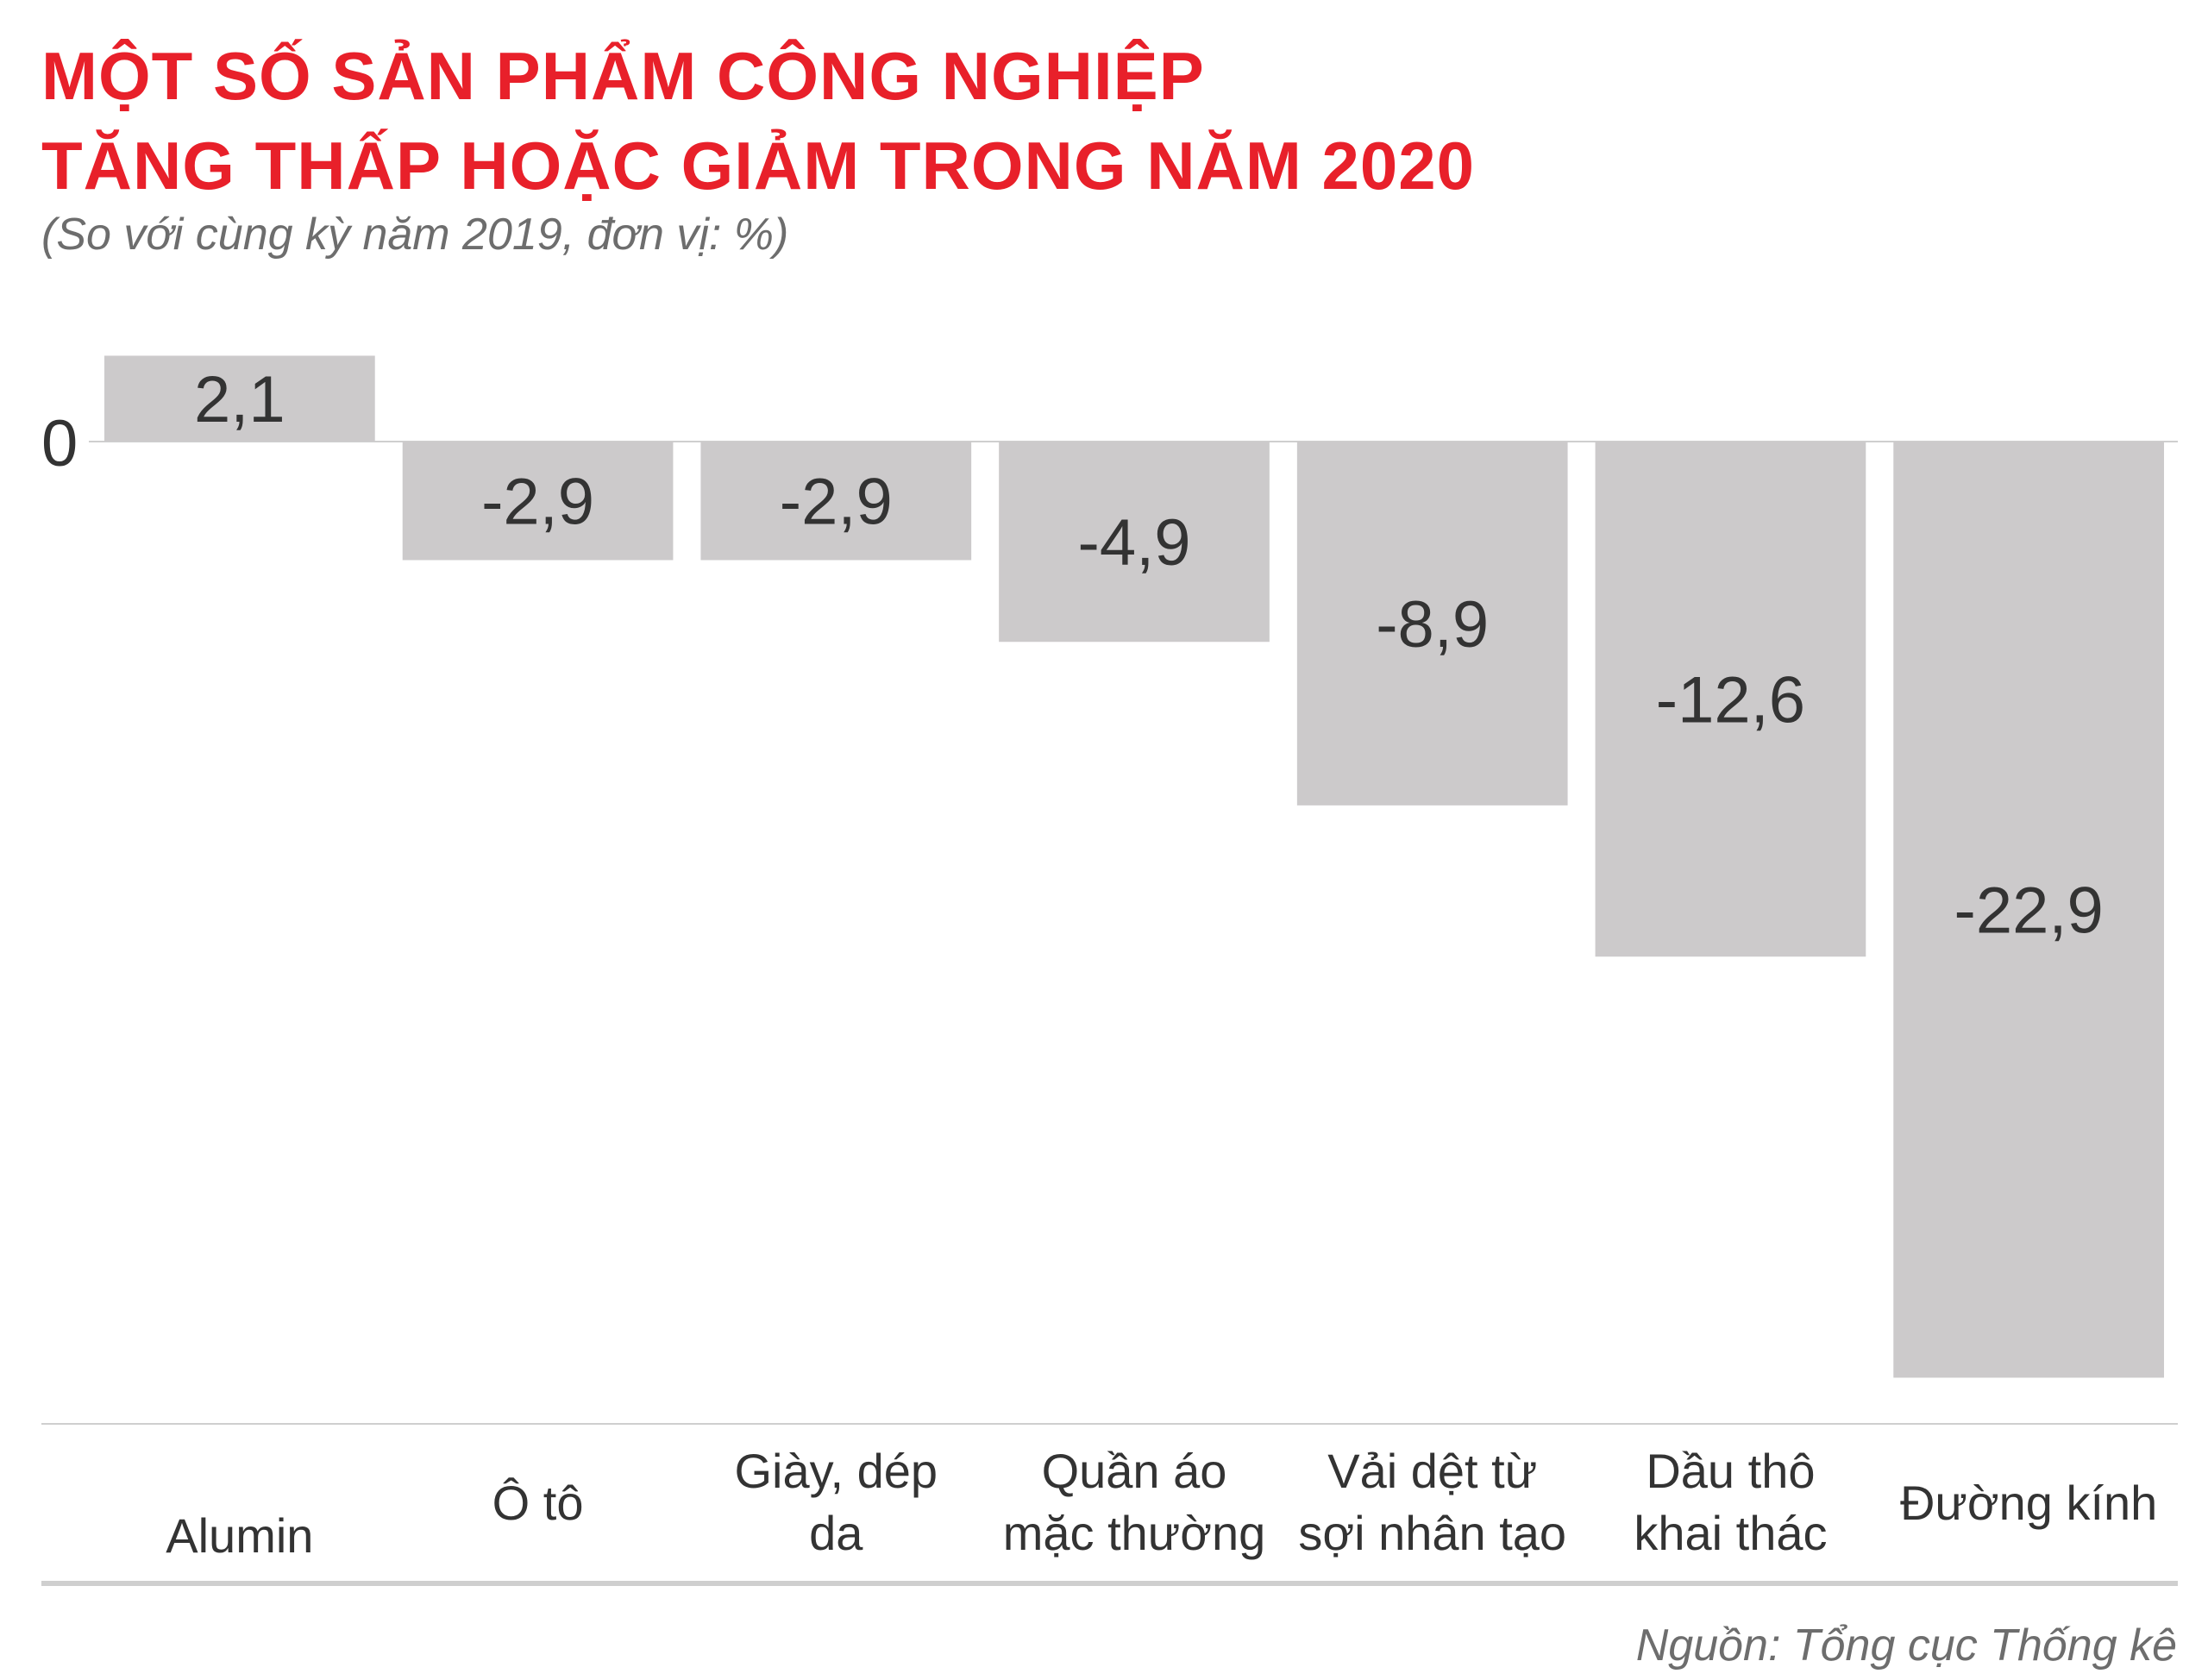 The image size is (2208, 1680). What do you see at coordinates (1432, 1533) in the screenshot?
I see `category-label-5-line-2: sợi nhân tạo` at bounding box center [1432, 1533].